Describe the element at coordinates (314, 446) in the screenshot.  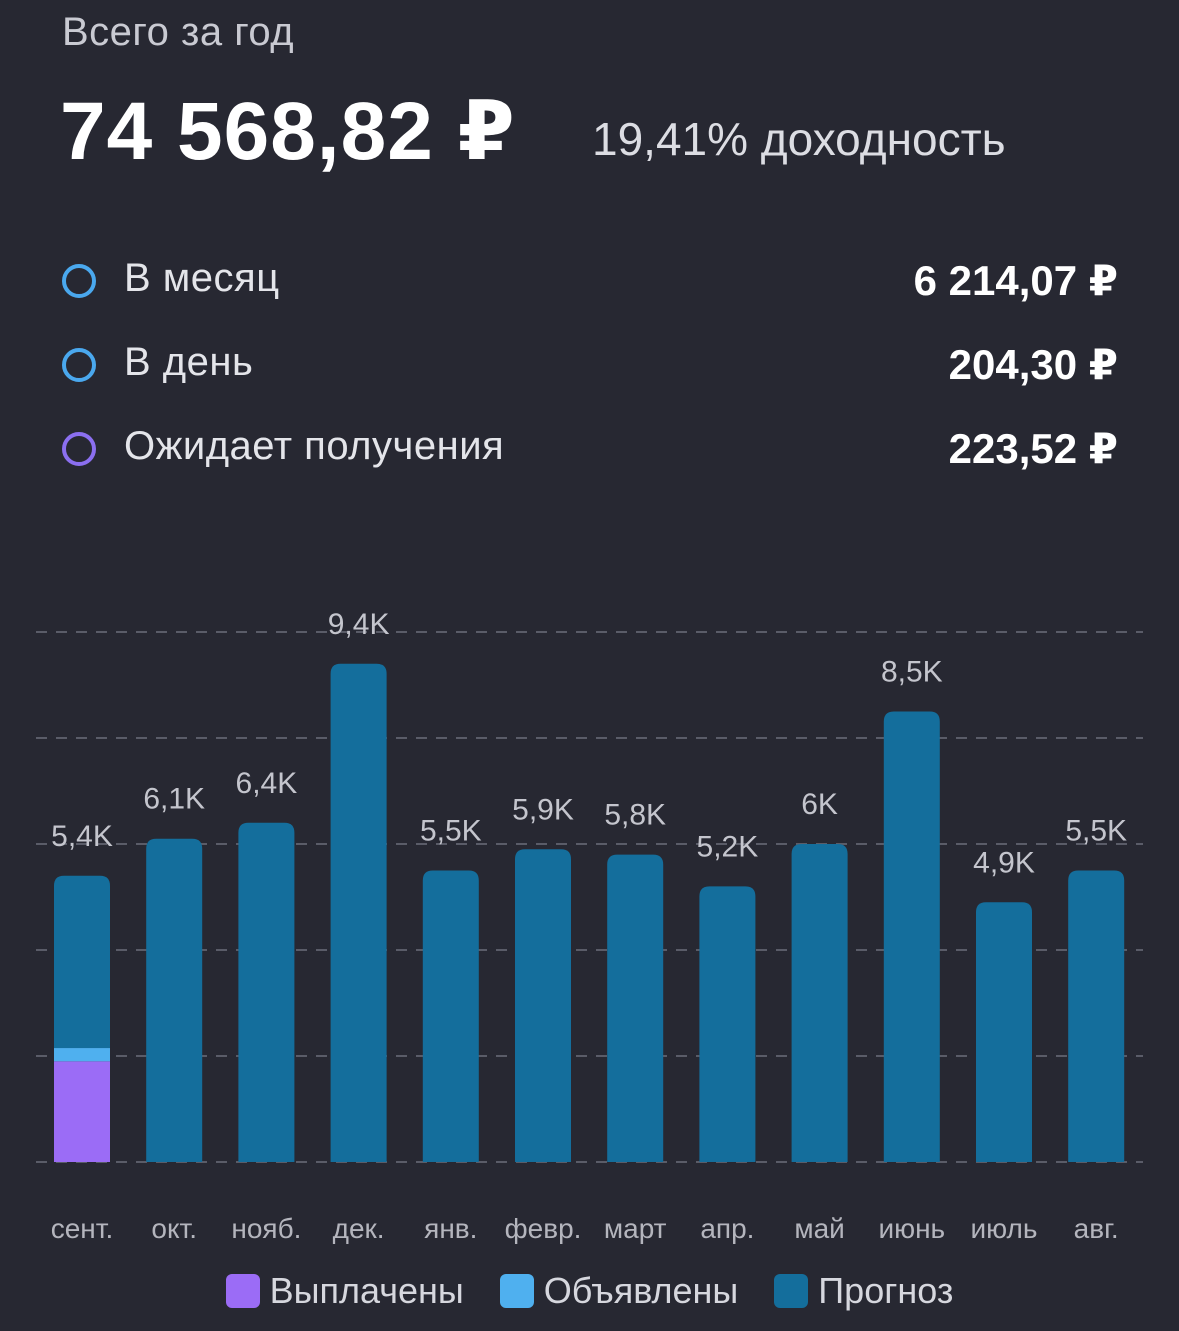
I see `stat-label: Ожидает получения` at that location.